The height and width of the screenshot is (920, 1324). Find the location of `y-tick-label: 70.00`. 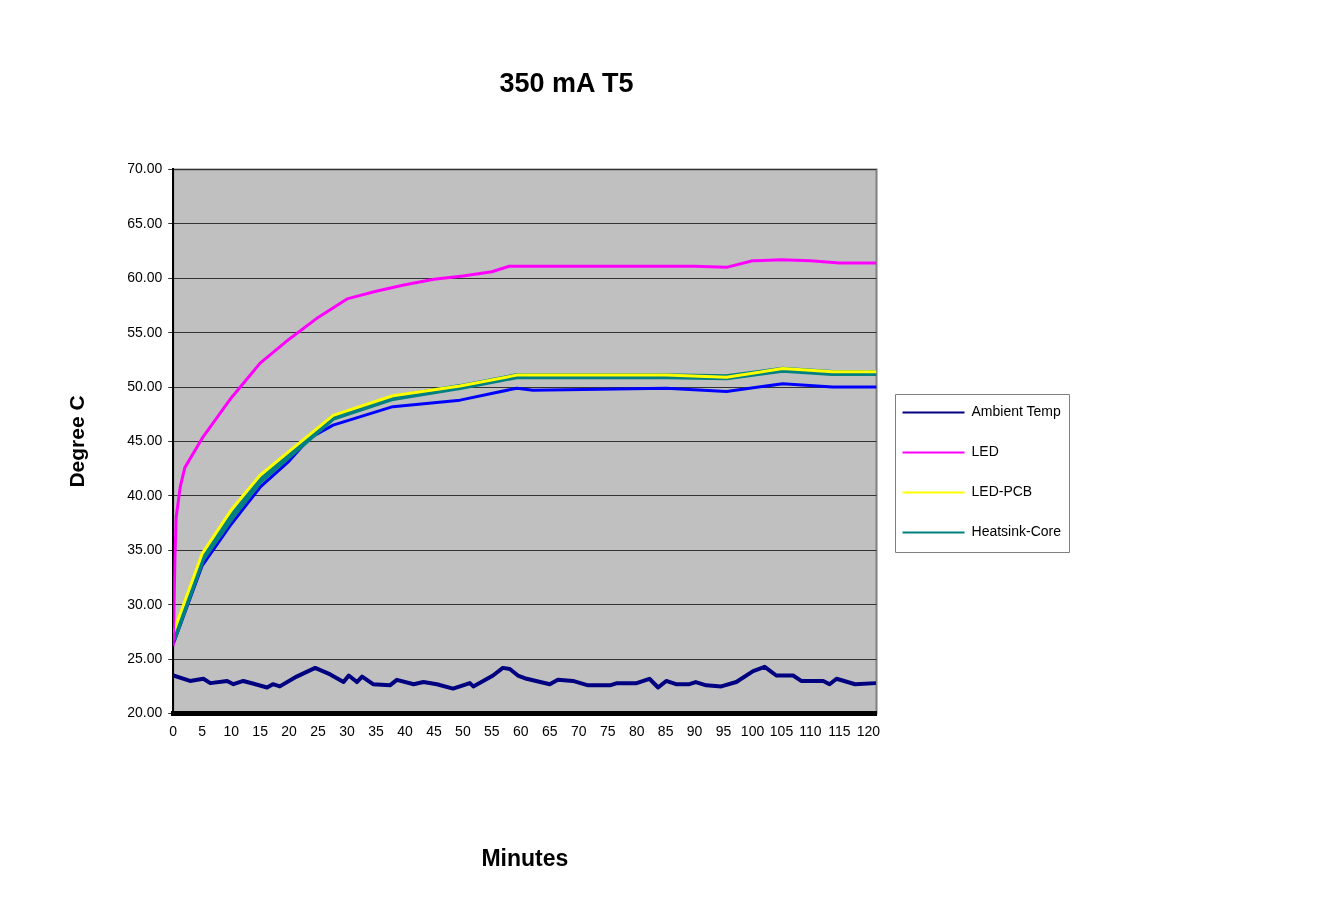

y-tick-label: 70.00 is located at coordinates (145, 168).